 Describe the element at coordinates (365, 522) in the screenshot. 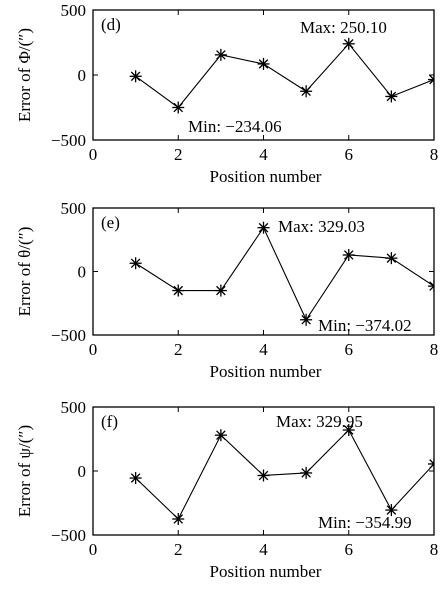

I see `min-annotation: Min: −354.99` at that location.